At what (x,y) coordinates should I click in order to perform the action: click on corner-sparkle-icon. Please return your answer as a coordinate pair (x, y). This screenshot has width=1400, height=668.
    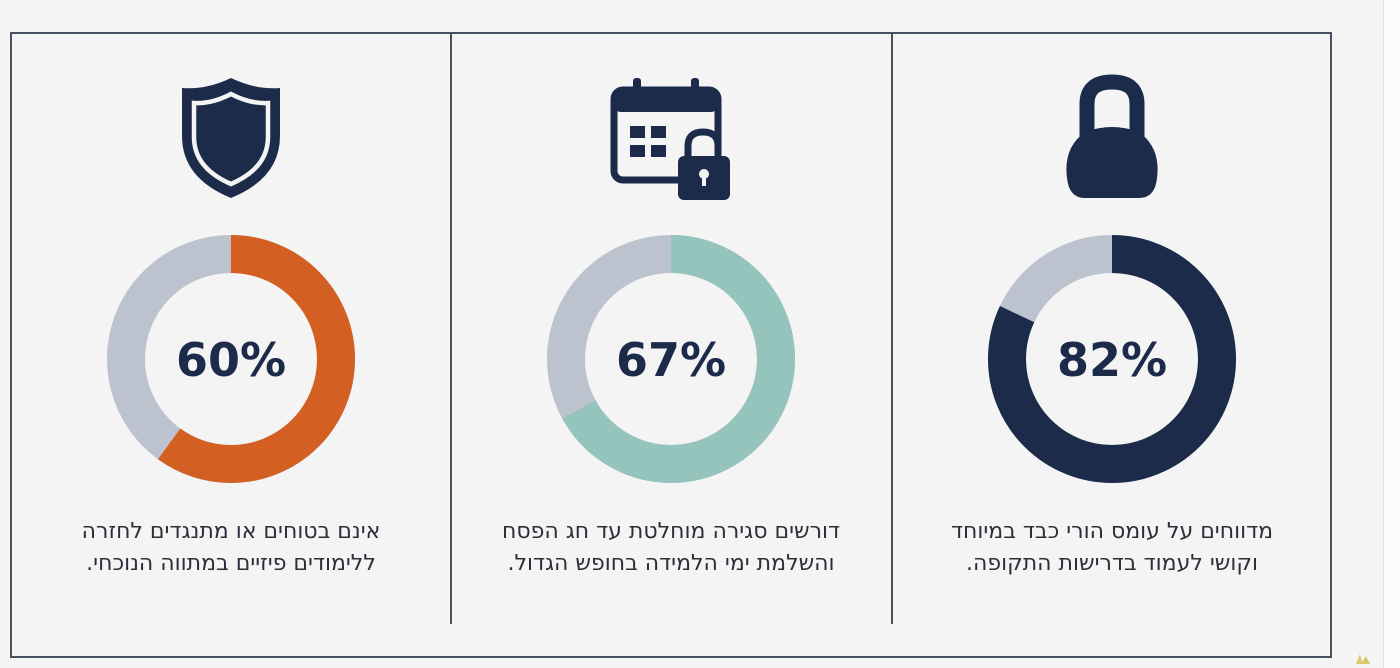
    Looking at the image, I should click on (1363, 659).